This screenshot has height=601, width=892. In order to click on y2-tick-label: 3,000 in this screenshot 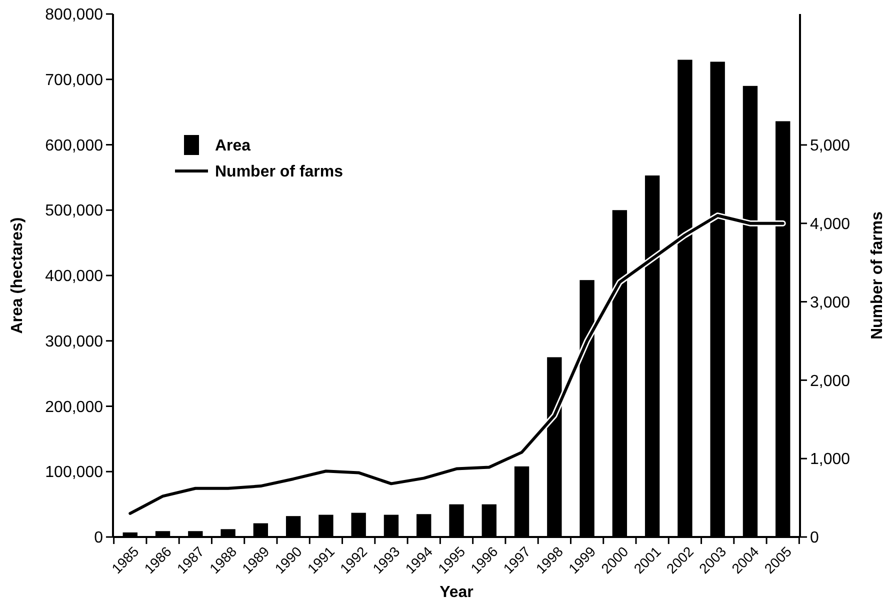, I will do `click(830, 303)`.